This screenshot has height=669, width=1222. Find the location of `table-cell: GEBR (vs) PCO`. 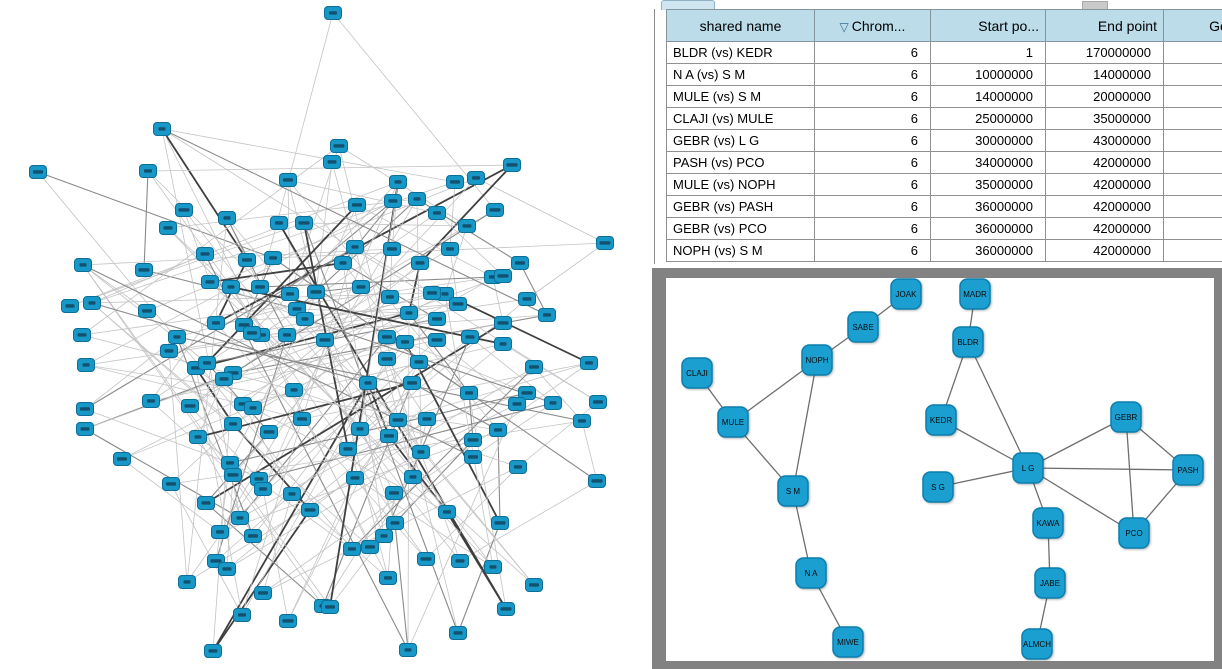

table-cell: GEBR (vs) PCO is located at coordinates (740, 228).